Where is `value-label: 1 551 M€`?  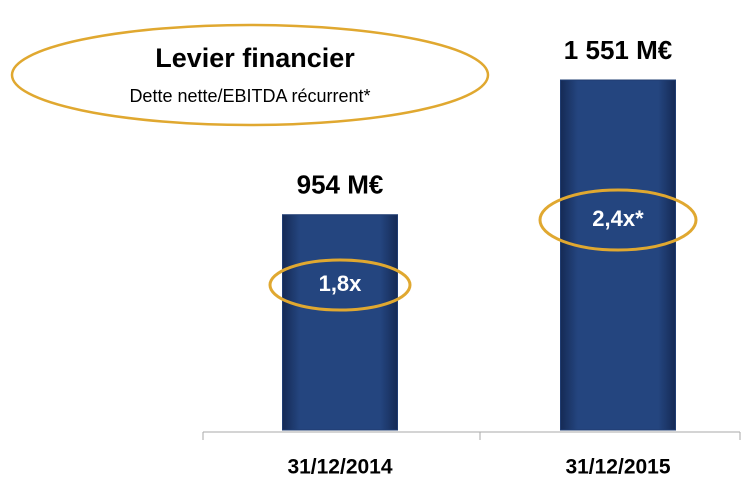 value-label: 1 551 M€ is located at coordinates (618, 50).